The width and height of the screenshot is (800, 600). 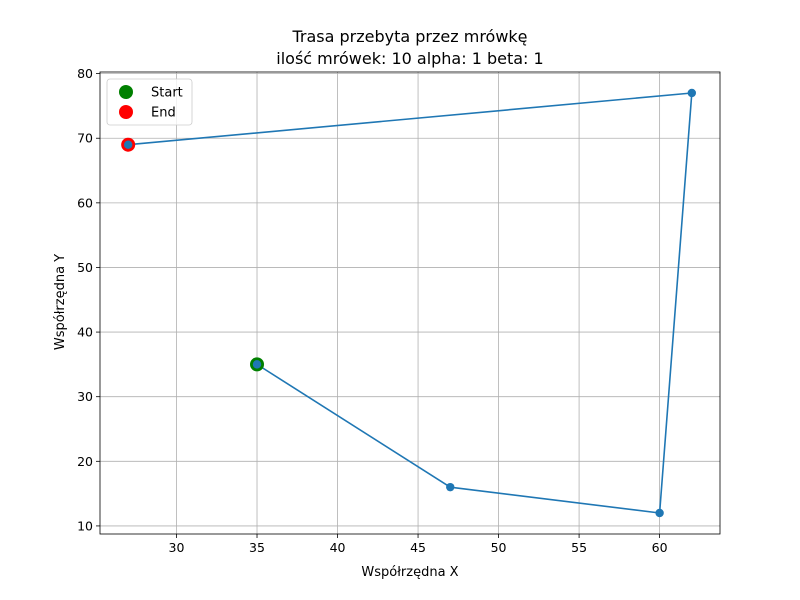 I want to click on x-tick-label: 60, so click(x=660, y=547).